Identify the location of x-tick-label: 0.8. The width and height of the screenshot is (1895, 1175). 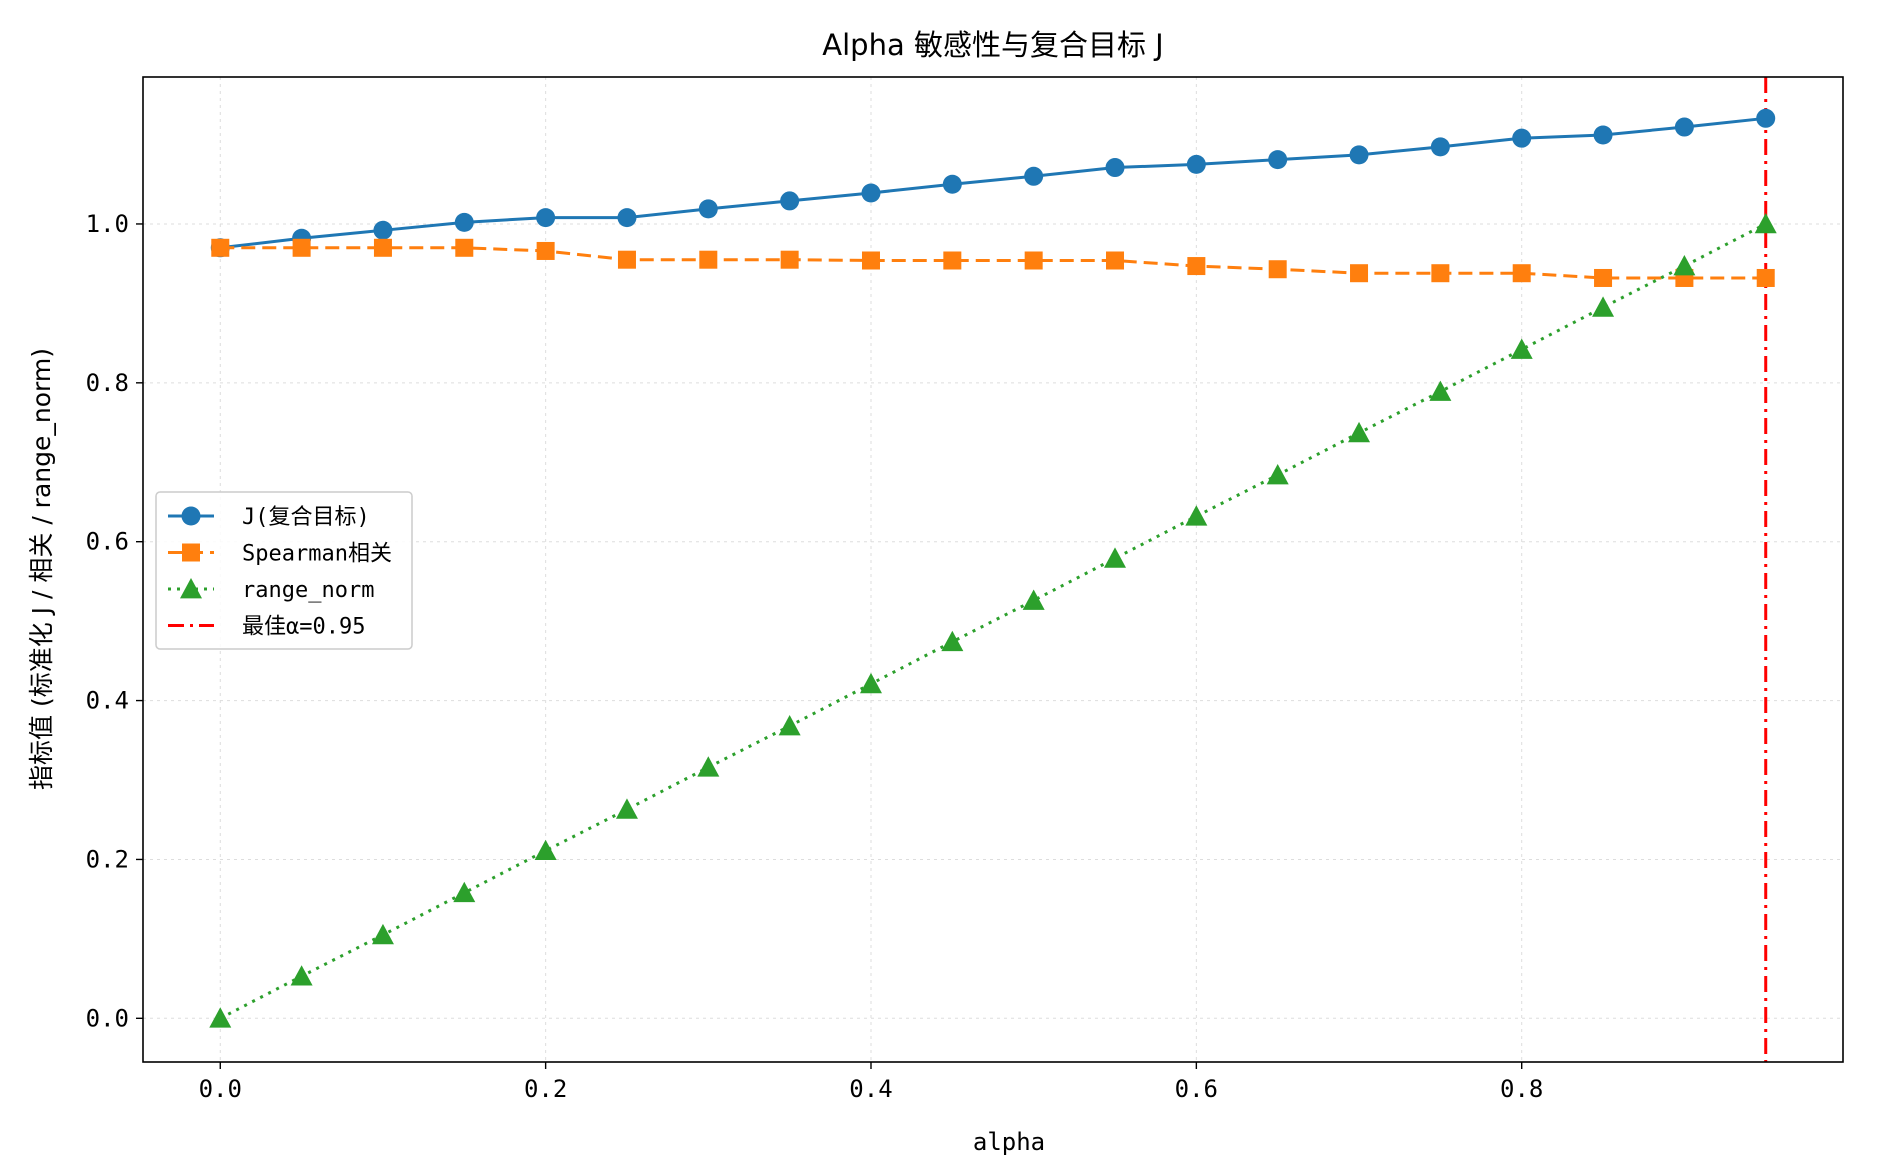
(1521, 1089).